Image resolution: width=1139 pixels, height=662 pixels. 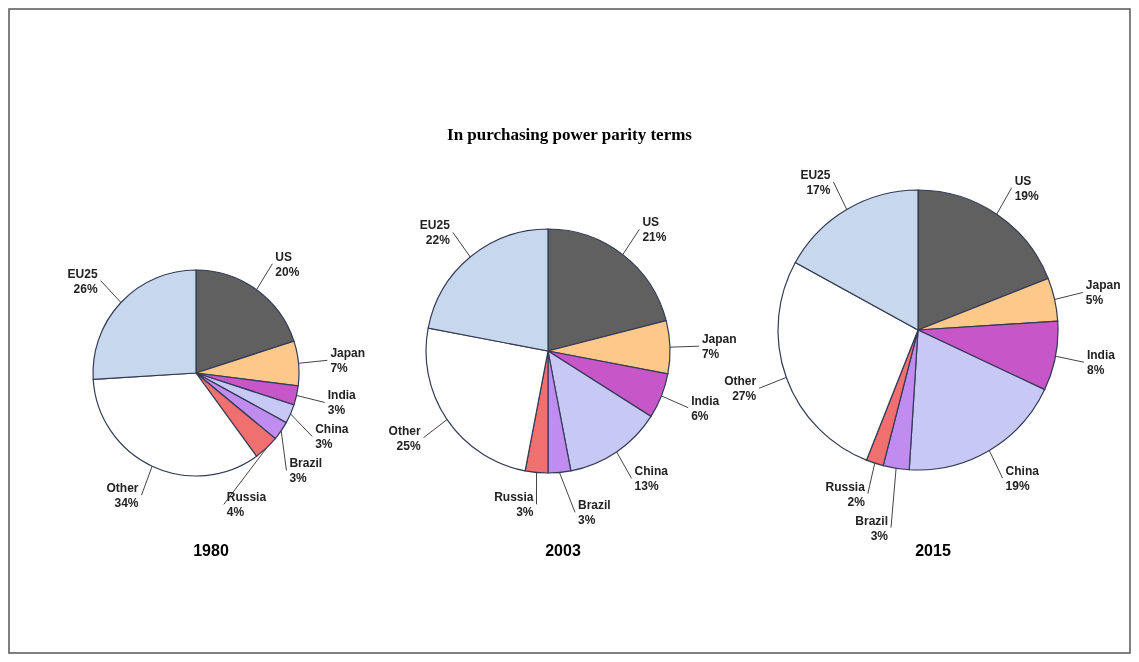 I want to click on text: 1980, so click(x=211, y=550).